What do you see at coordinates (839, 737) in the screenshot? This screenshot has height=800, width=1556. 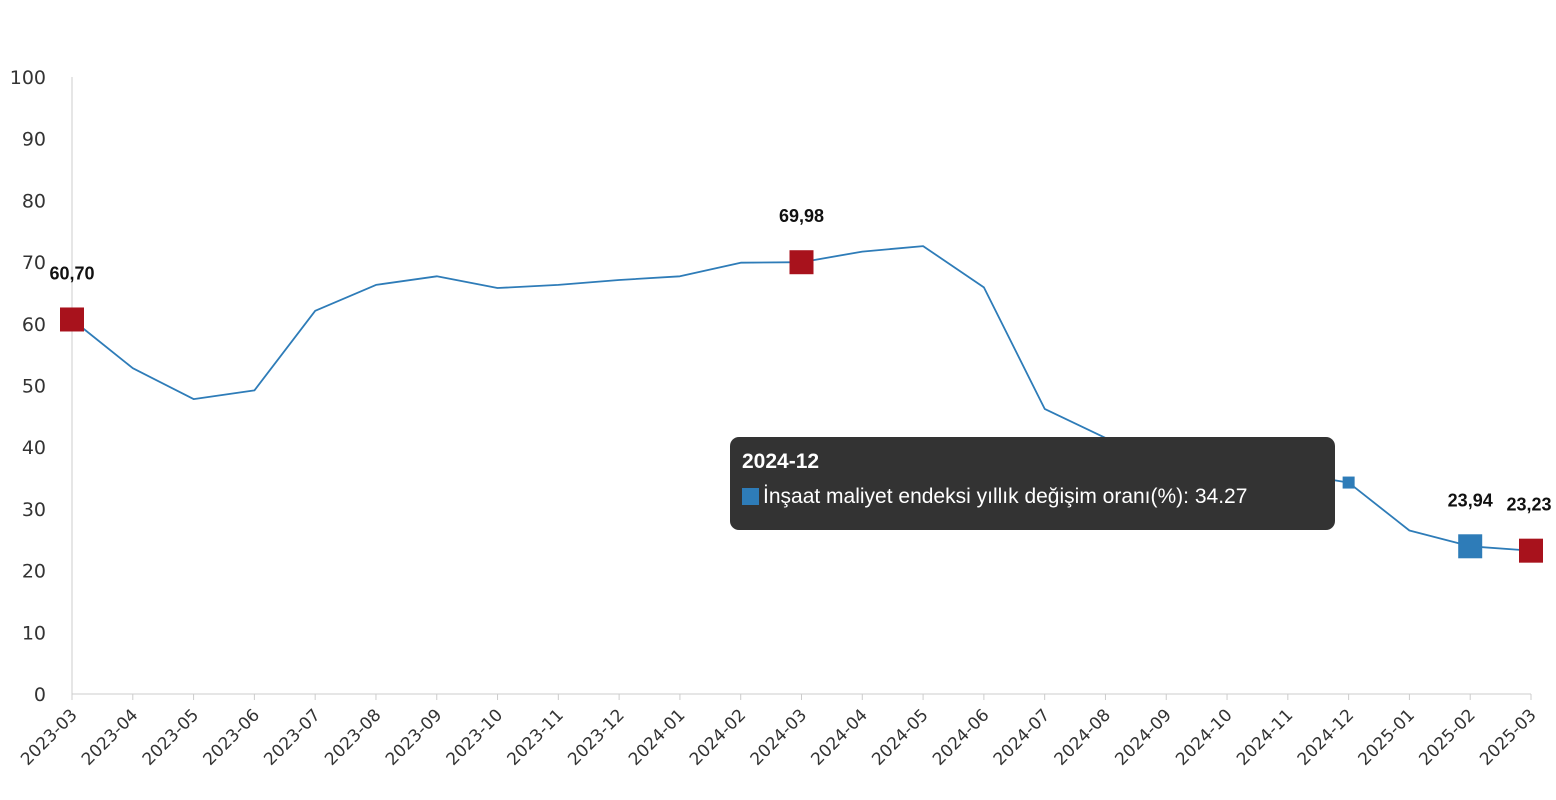 I see `x-tick-label: 2024-04` at bounding box center [839, 737].